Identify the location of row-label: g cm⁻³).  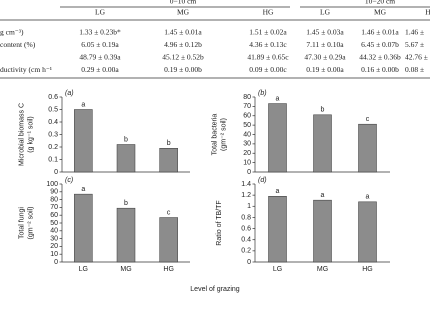
(12, 32).